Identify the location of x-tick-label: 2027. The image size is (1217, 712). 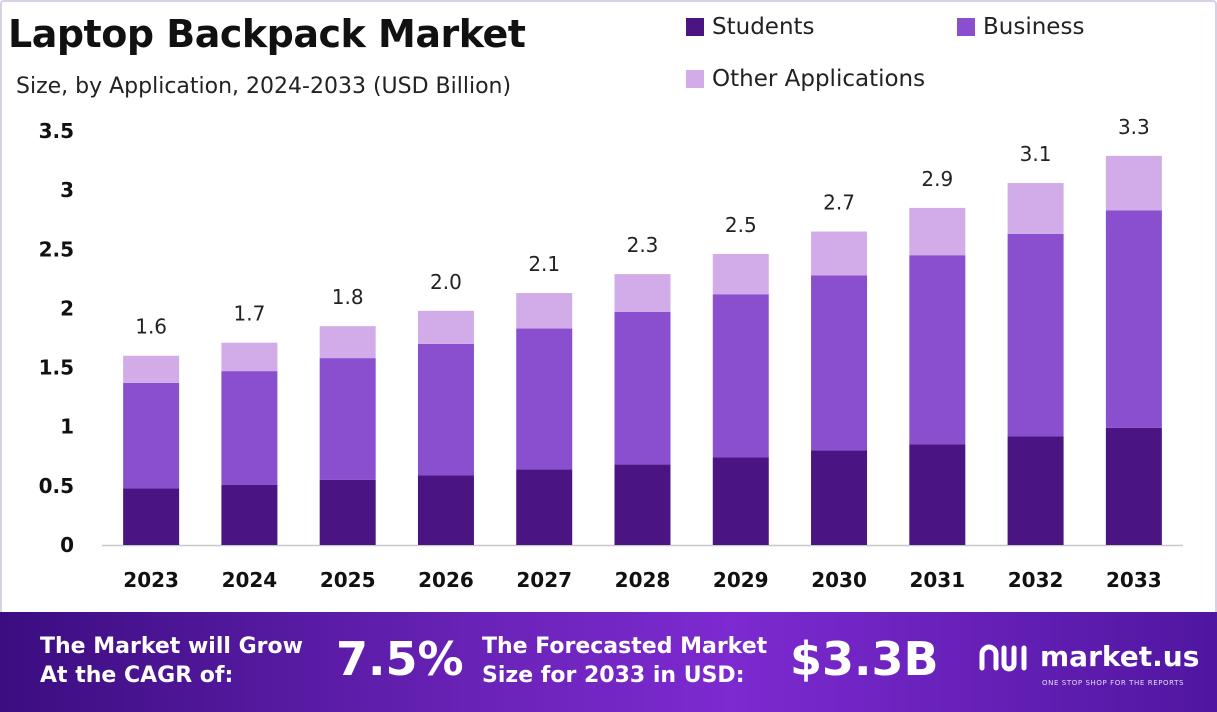
(544, 580).